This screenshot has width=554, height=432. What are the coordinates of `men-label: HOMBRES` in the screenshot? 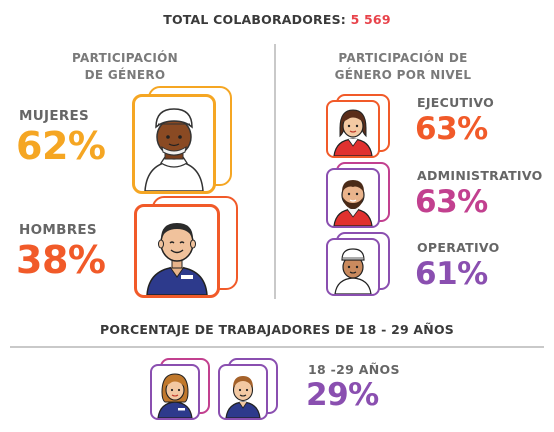 It's located at (58, 230).